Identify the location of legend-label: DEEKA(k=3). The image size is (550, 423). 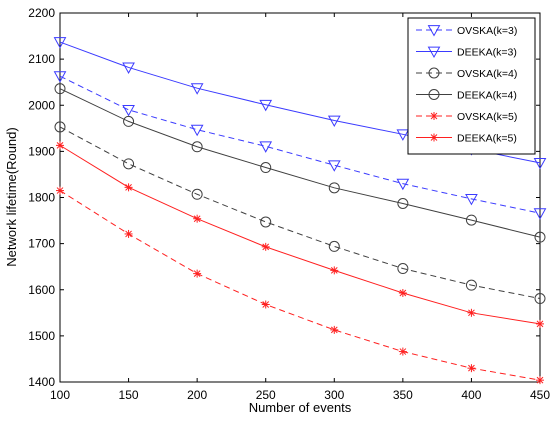
(487, 53).